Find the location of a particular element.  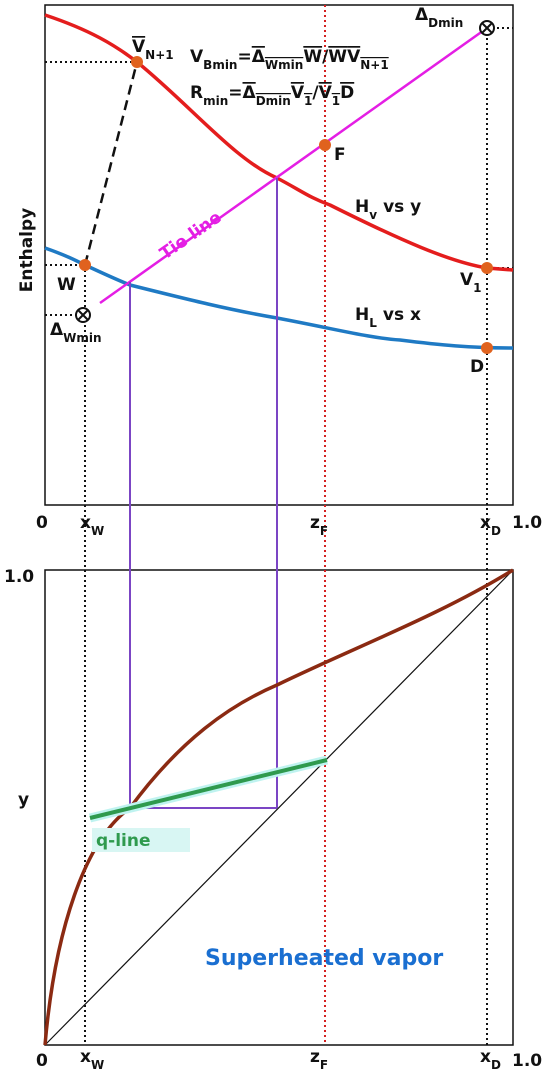

tie-line-label: Tie line is located at coordinates (190, 235).